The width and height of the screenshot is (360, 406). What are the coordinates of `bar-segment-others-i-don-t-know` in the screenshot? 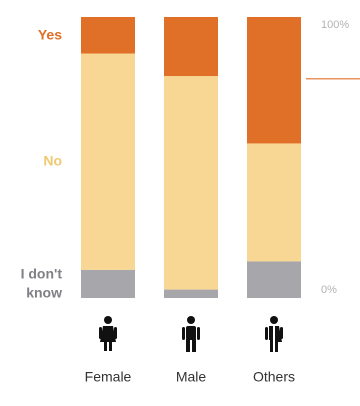 It's located at (274, 279).